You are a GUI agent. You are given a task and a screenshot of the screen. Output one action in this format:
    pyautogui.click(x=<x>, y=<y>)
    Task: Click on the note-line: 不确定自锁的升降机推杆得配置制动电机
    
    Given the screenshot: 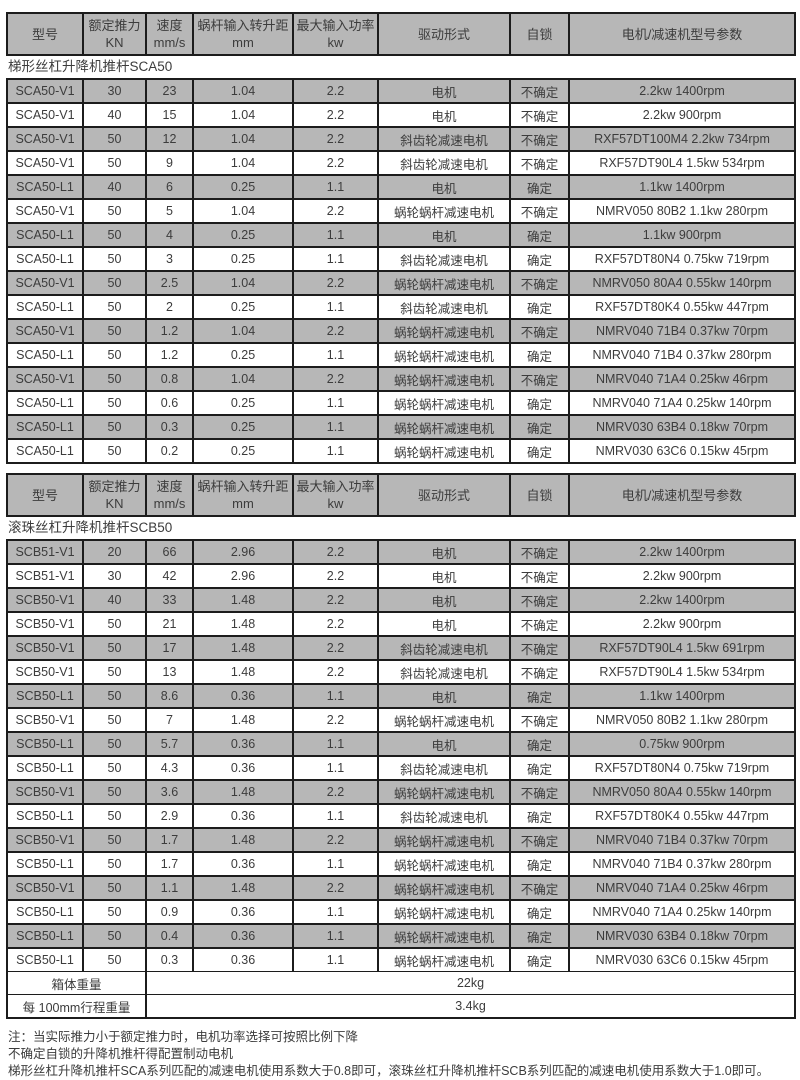 What is the action you would take?
    pyautogui.click(x=121, y=1054)
    